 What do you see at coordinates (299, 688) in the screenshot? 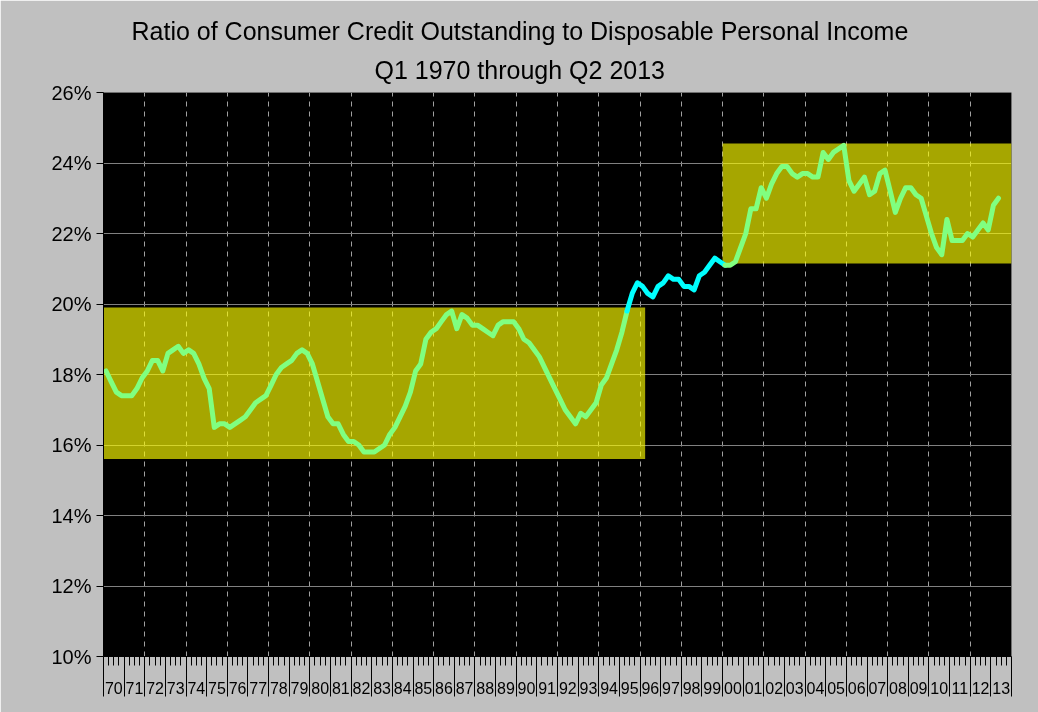
I see `x-tick-label: 79` at bounding box center [299, 688].